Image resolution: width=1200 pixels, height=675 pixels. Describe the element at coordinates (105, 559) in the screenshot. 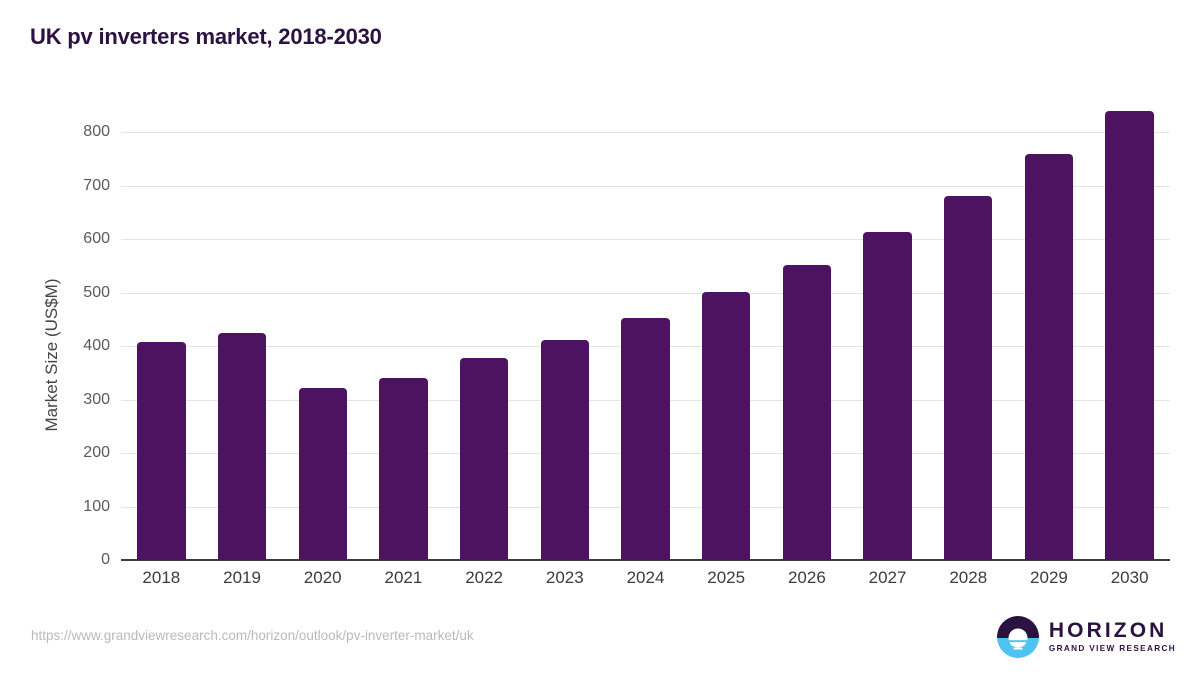

I see `y-axis-tick-label: 0` at that location.